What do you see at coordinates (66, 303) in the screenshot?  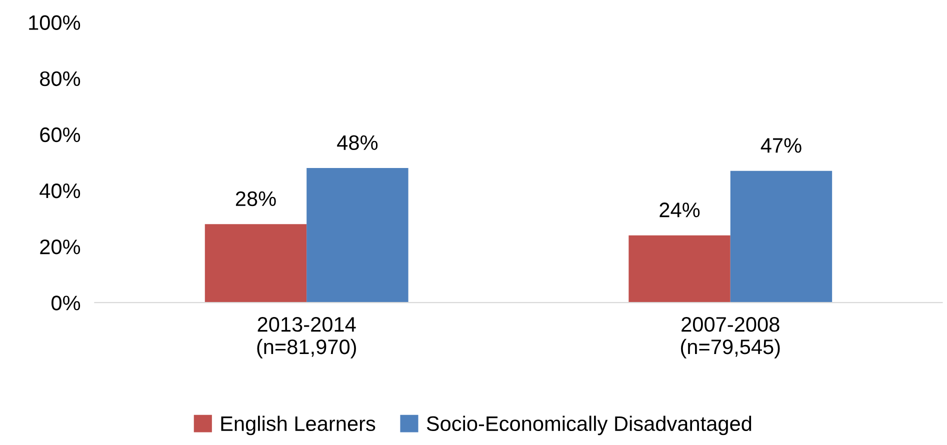 I see `y-tick-label: 0%` at bounding box center [66, 303].